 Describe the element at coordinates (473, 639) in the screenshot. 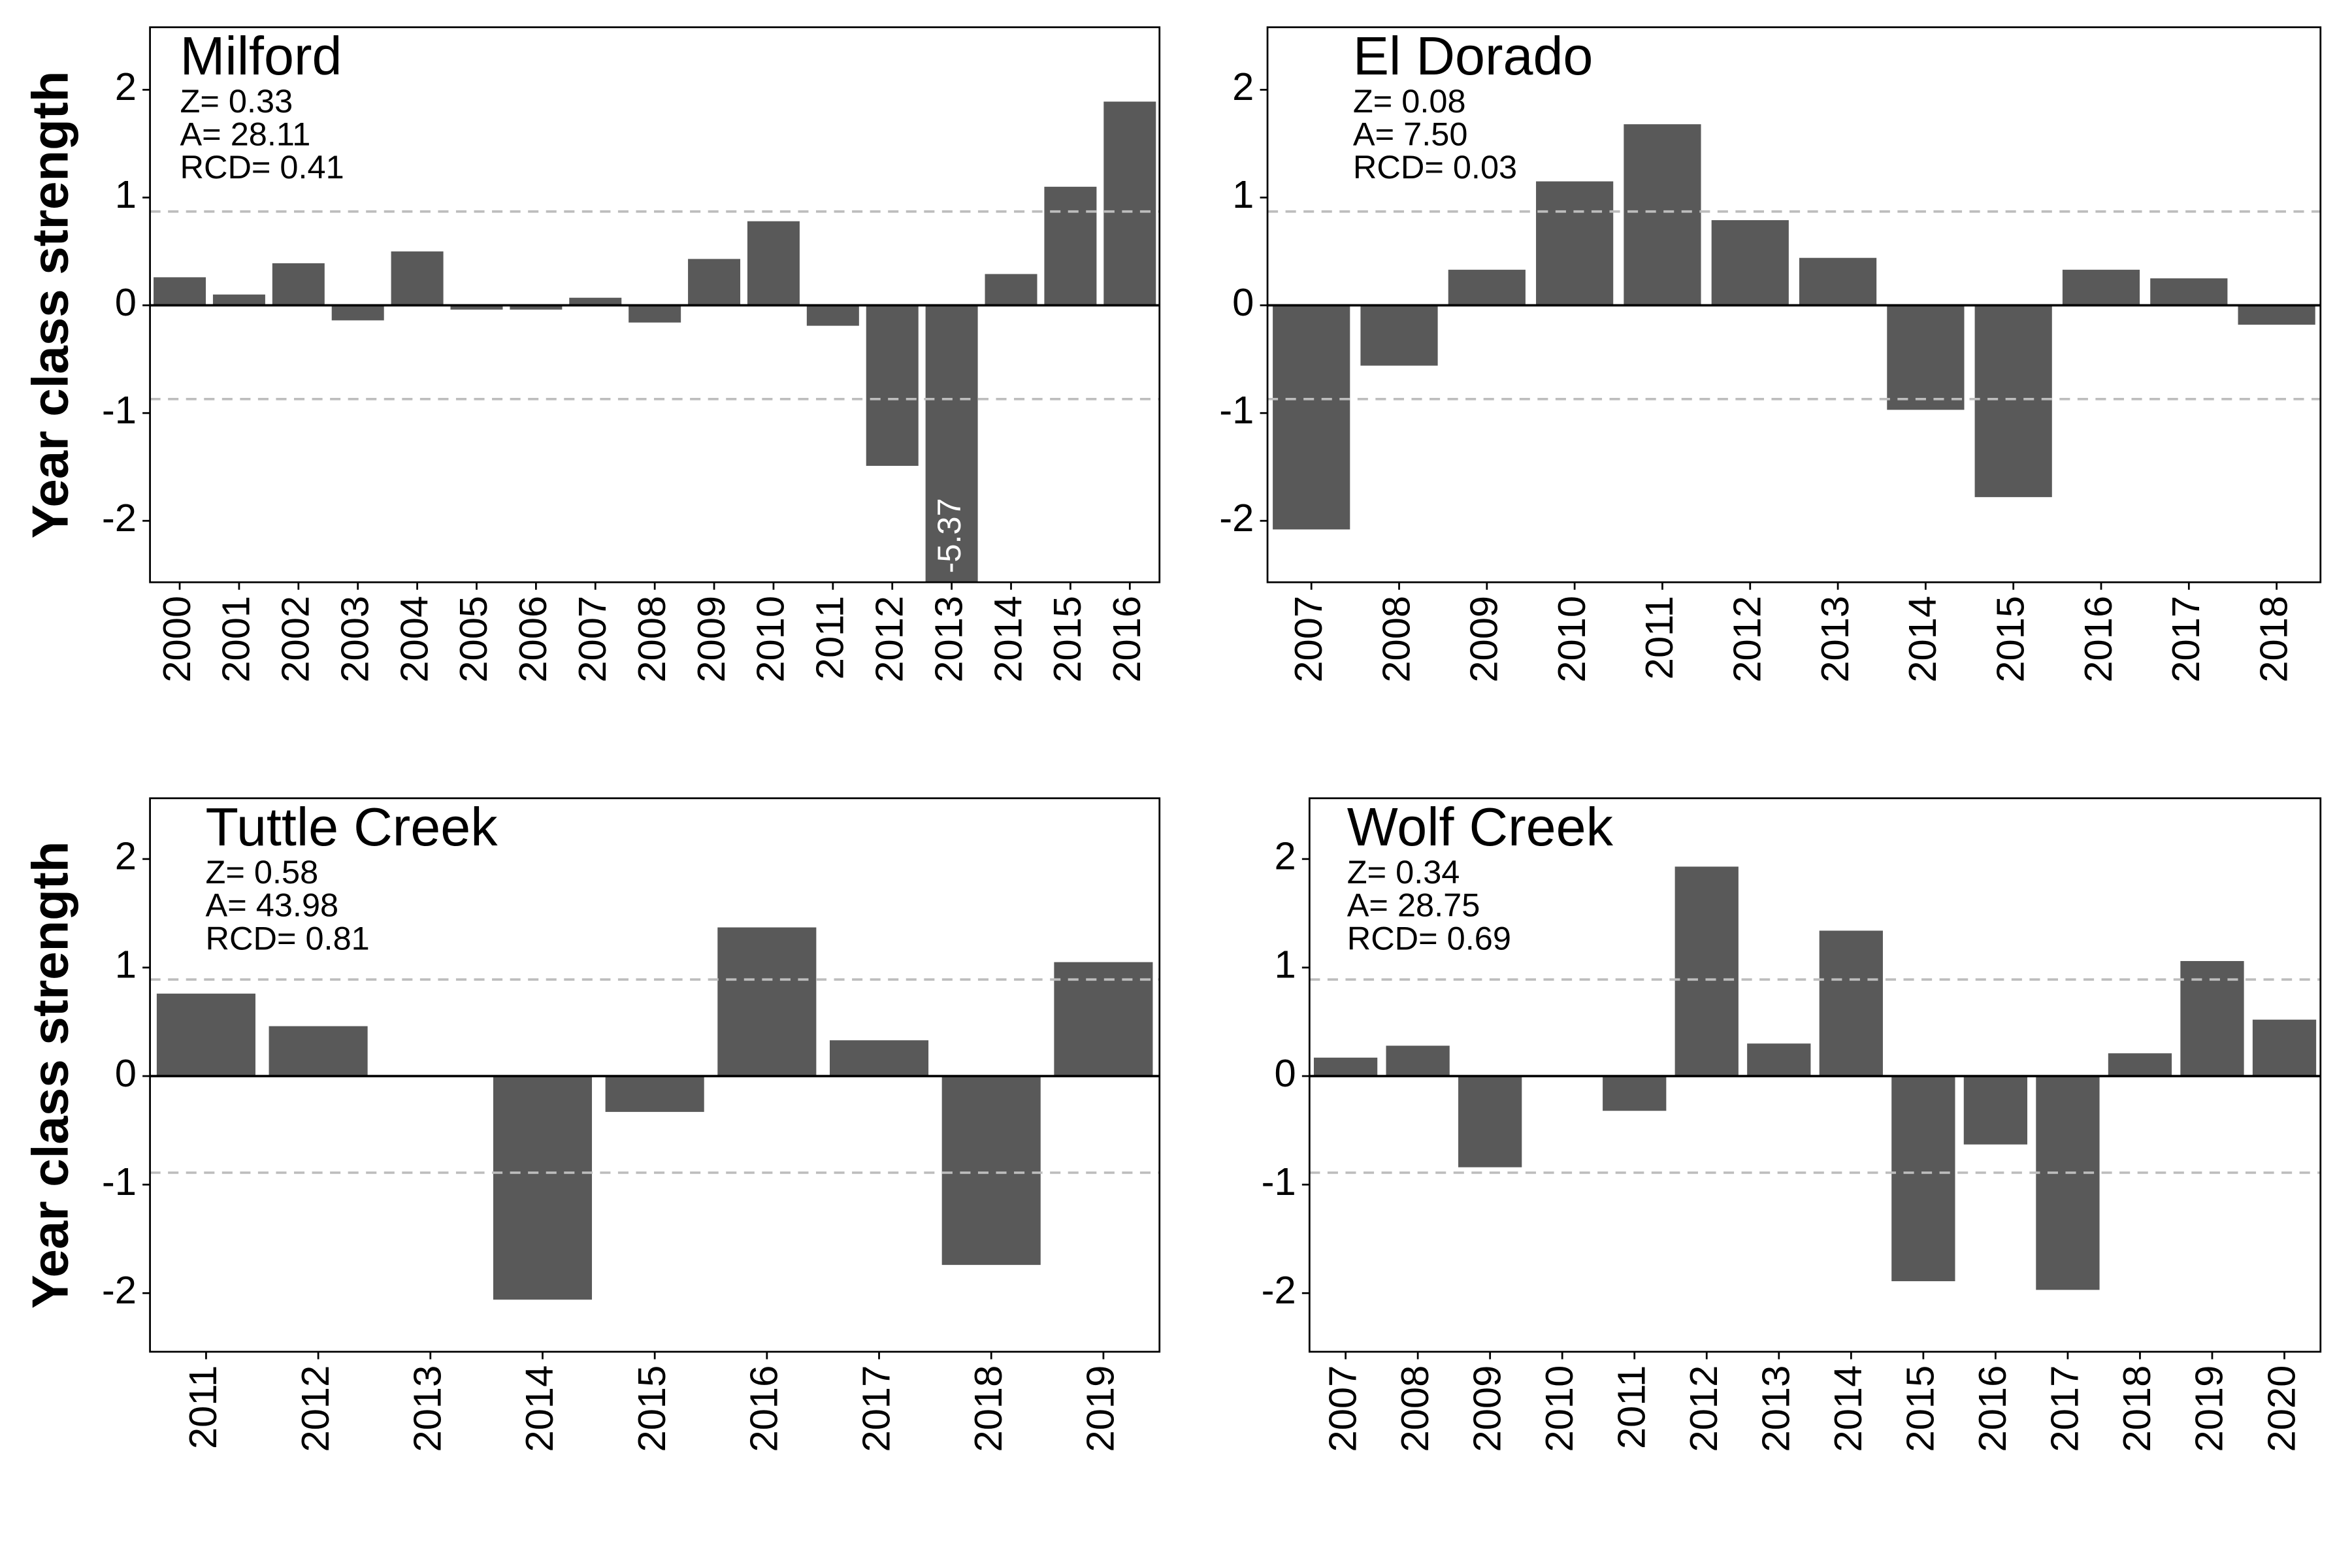

I see `x-tick-label: 2005` at that location.